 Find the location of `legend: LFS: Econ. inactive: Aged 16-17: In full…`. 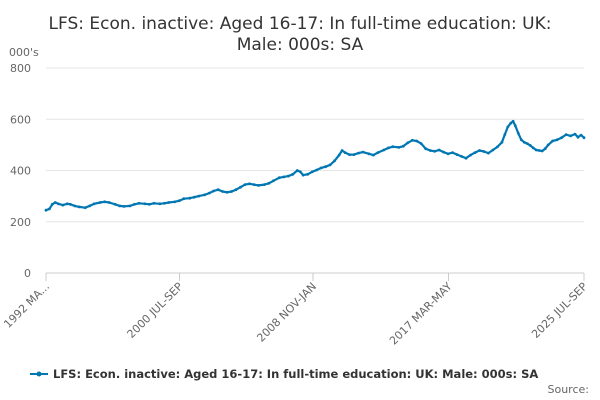

legend: LFS: Econ. inactive: Aged 16-17: In full… is located at coordinates (284, 374).